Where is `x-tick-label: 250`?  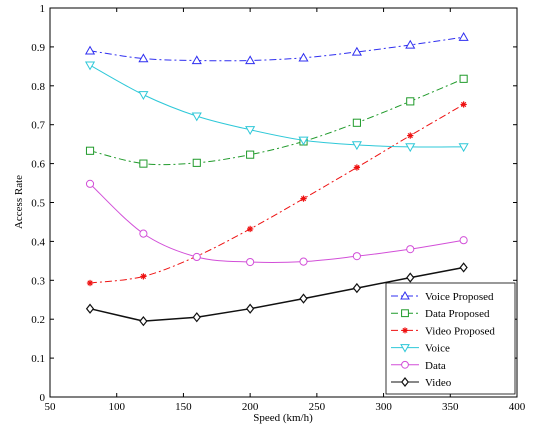 x-tick-label: 250 is located at coordinates (317, 407).